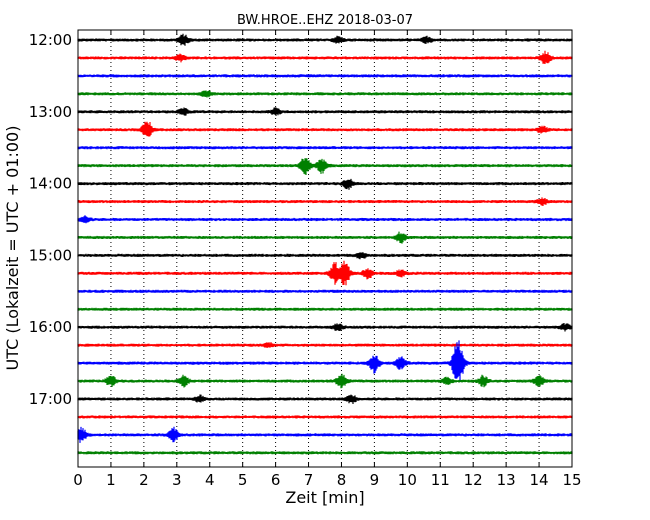  What do you see at coordinates (324, 497) in the screenshot?
I see `x-axis-label: Zeit [min]` at bounding box center [324, 497].